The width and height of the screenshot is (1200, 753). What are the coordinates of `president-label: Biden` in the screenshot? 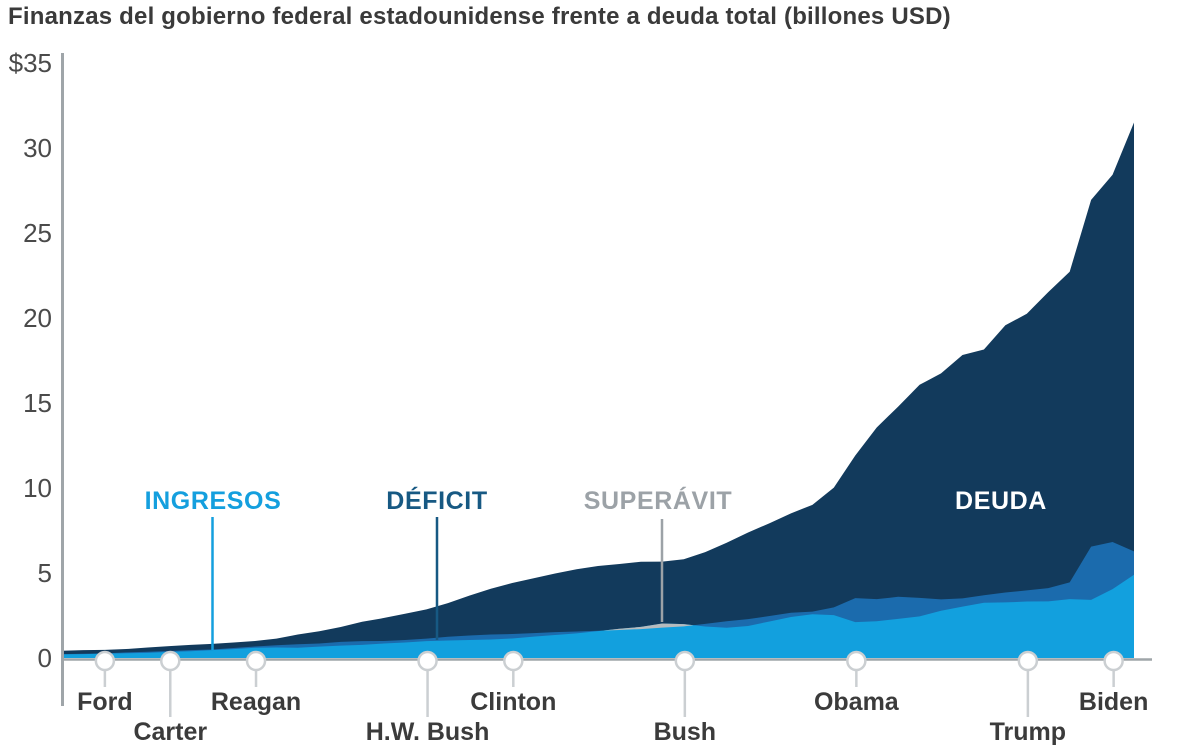 It's located at (1113, 702).